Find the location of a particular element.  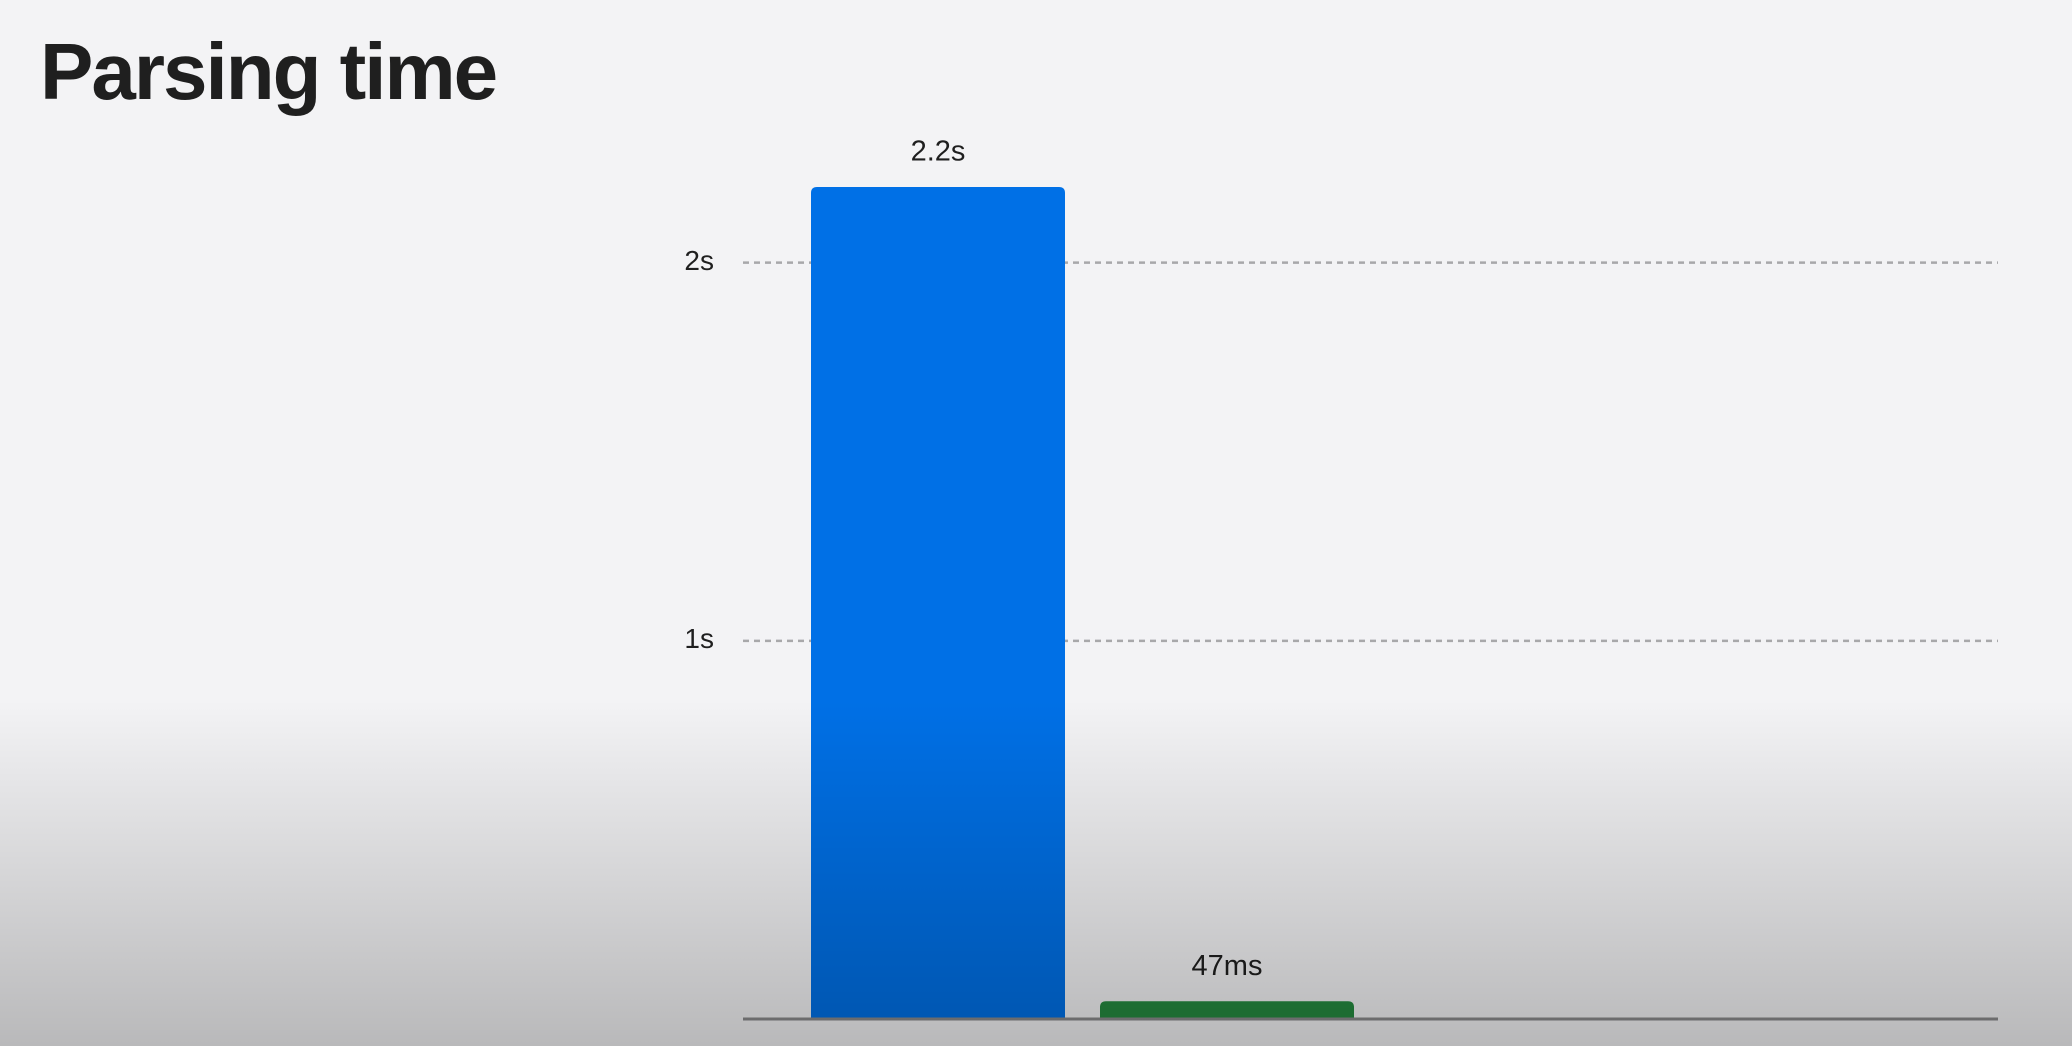

value-label: 2.2s is located at coordinates (938, 152).